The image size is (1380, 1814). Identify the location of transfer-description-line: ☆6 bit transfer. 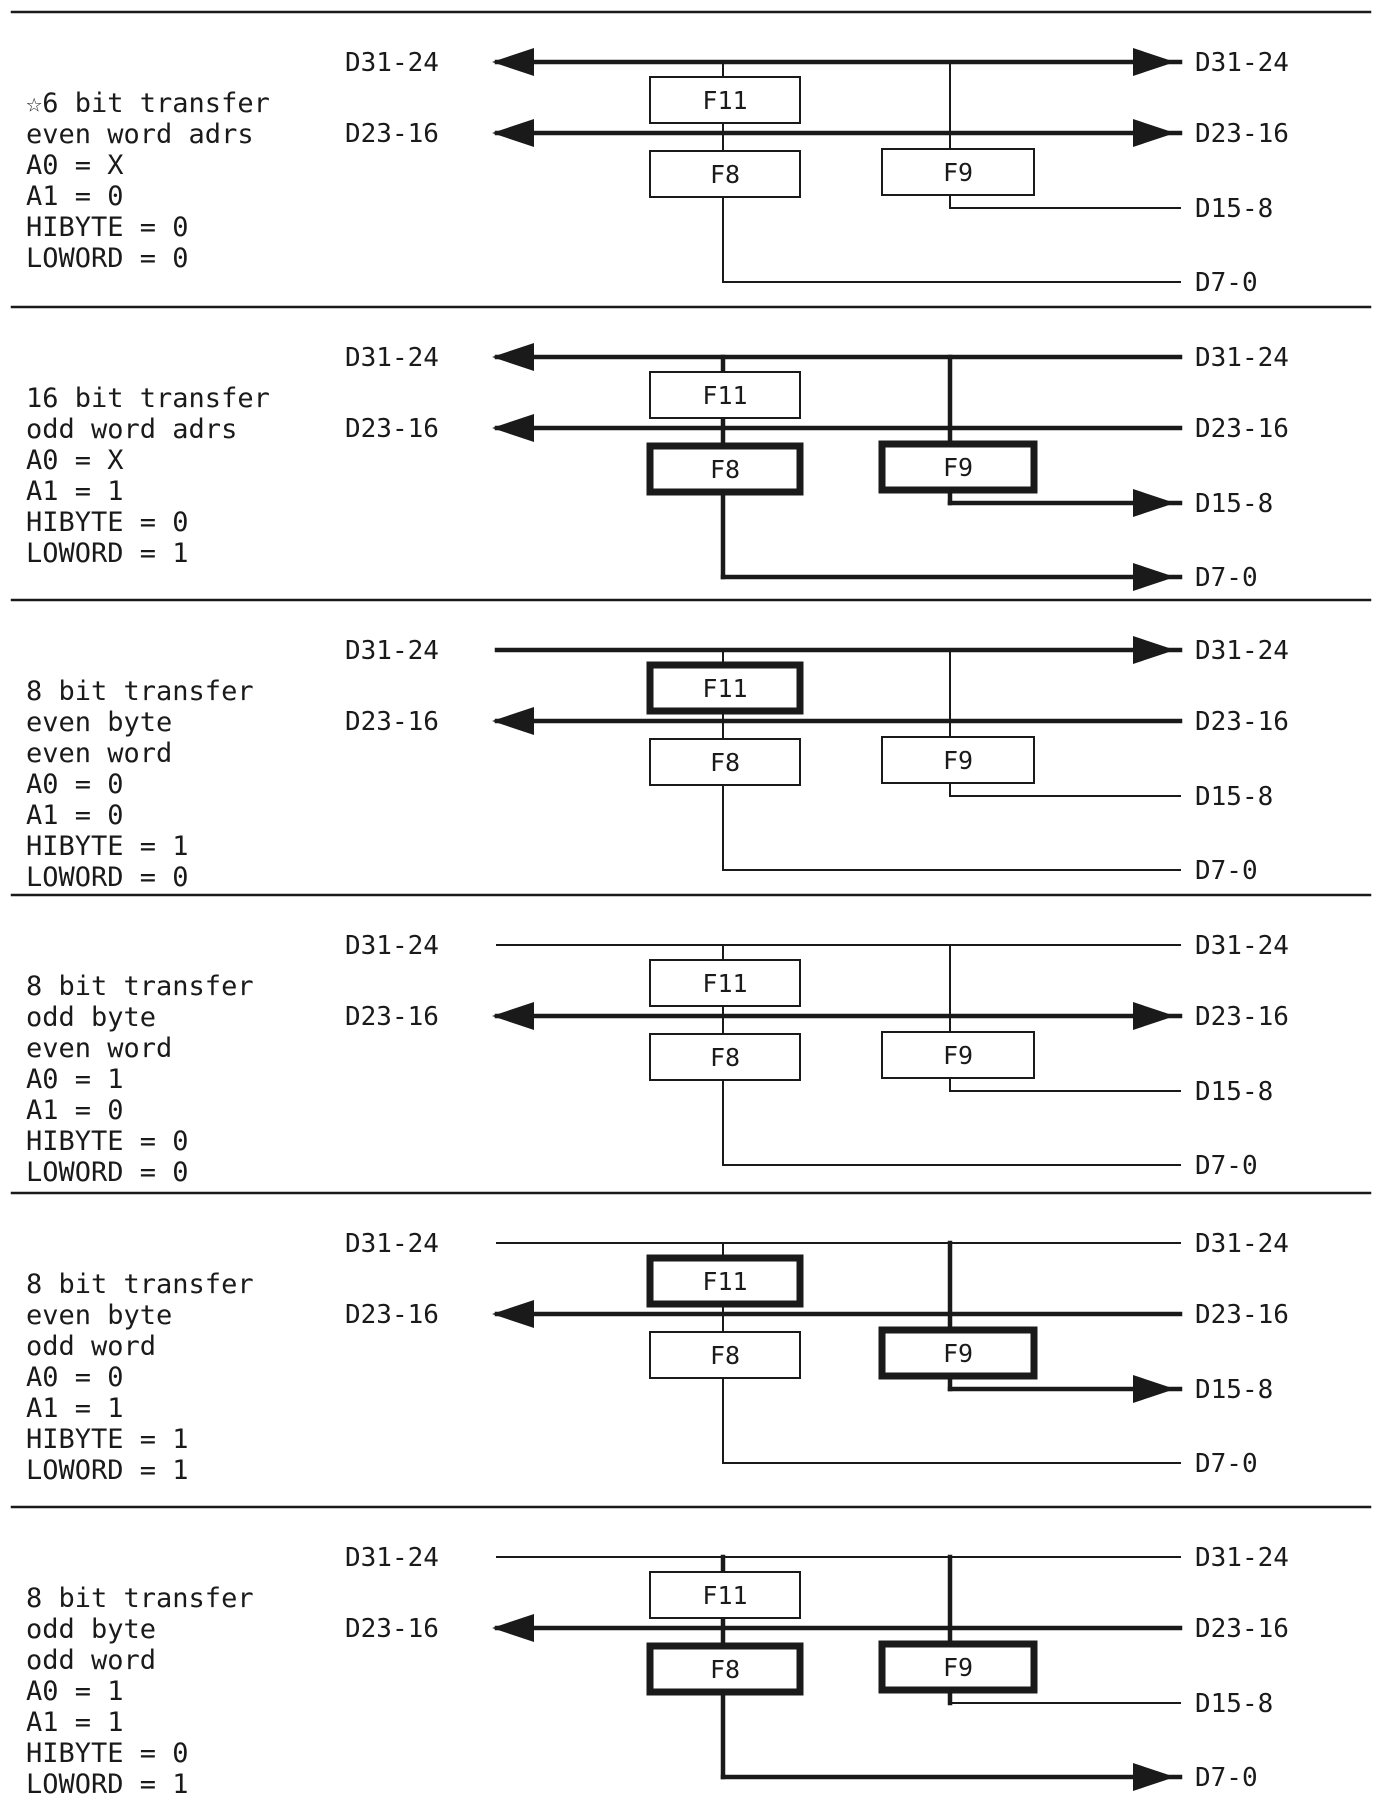
(148, 103).